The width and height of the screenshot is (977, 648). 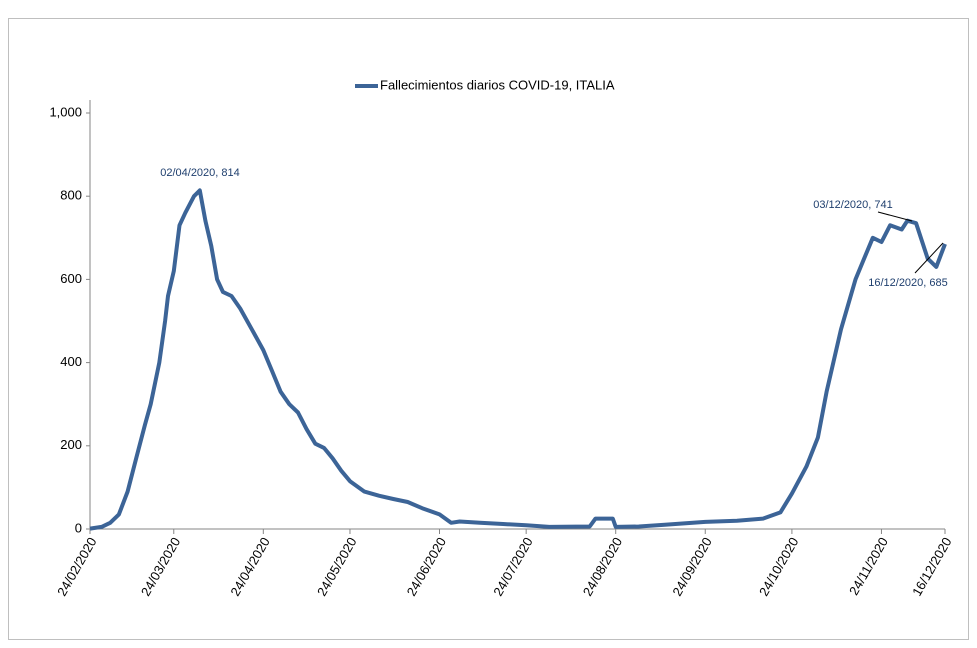 What do you see at coordinates (853, 205) in the screenshot?
I see `annotation: 03/12/2020, 741` at bounding box center [853, 205].